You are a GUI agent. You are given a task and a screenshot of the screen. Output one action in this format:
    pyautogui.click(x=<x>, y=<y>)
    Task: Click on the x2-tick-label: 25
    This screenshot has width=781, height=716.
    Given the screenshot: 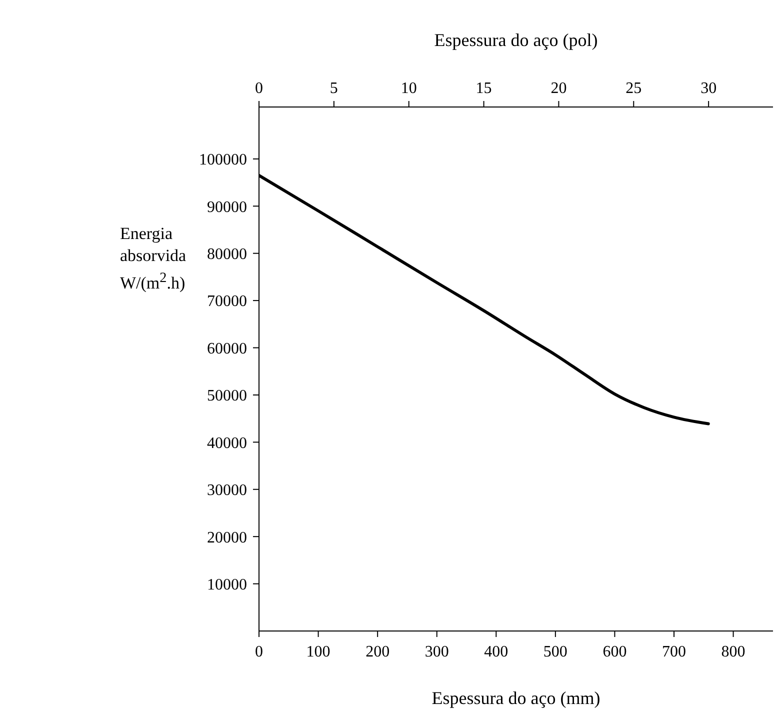 What is the action you would take?
    pyautogui.click(x=634, y=88)
    